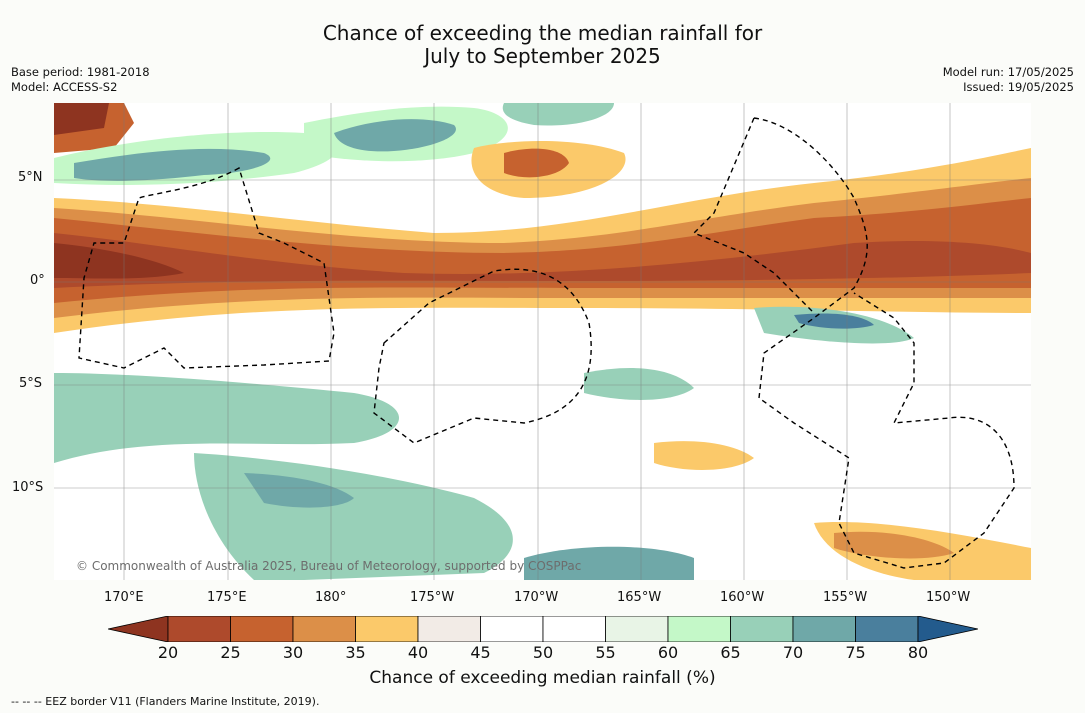 This screenshot has width=1085, height=713. What do you see at coordinates (227, 597) in the screenshot?
I see `lon-tick-175e: 175°E` at bounding box center [227, 597].